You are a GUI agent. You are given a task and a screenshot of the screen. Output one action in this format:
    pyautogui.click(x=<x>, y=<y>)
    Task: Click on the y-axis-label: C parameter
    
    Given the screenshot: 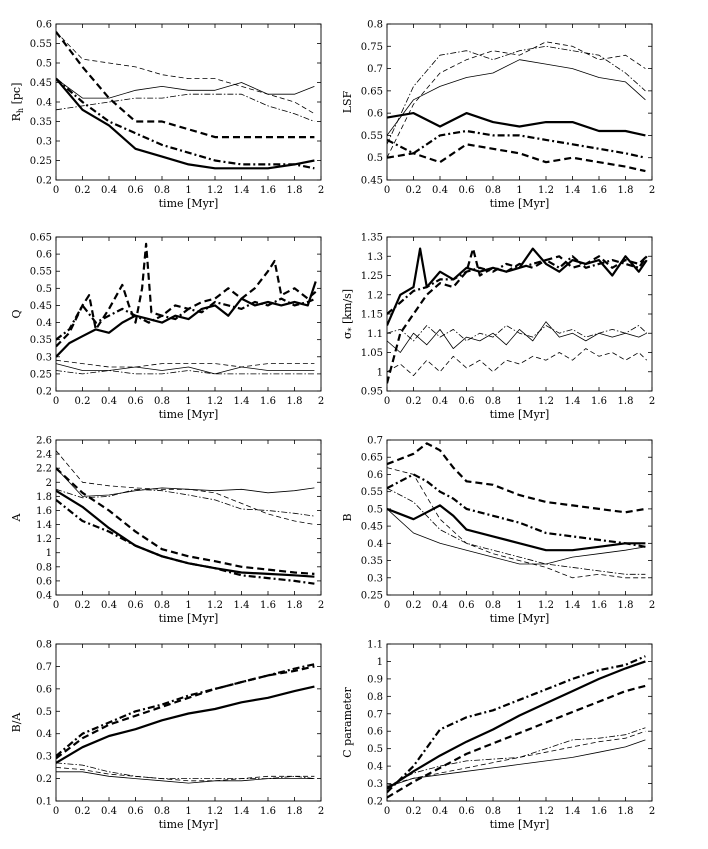 What is the action you would take?
    pyautogui.click(x=347, y=722)
    